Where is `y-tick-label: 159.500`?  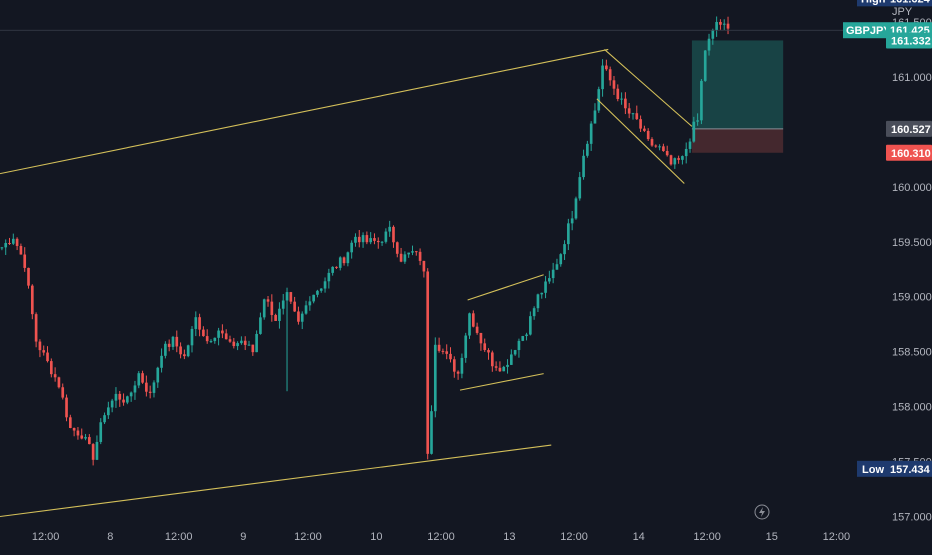
y-tick-label: 159.500 is located at coordinates (912, 243).